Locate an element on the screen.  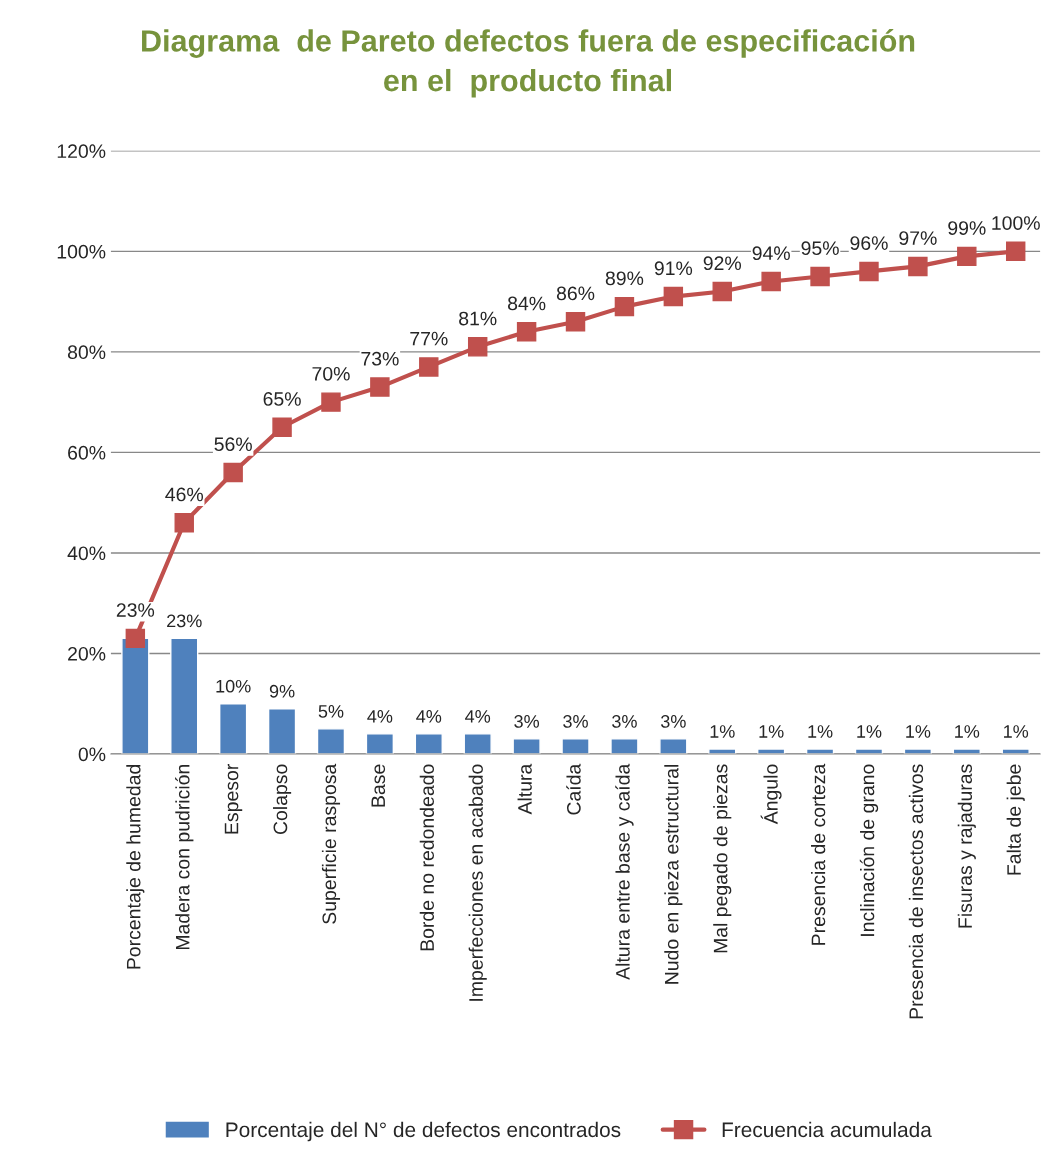
x-tick-label: Base is located at coordinates (378, 785).